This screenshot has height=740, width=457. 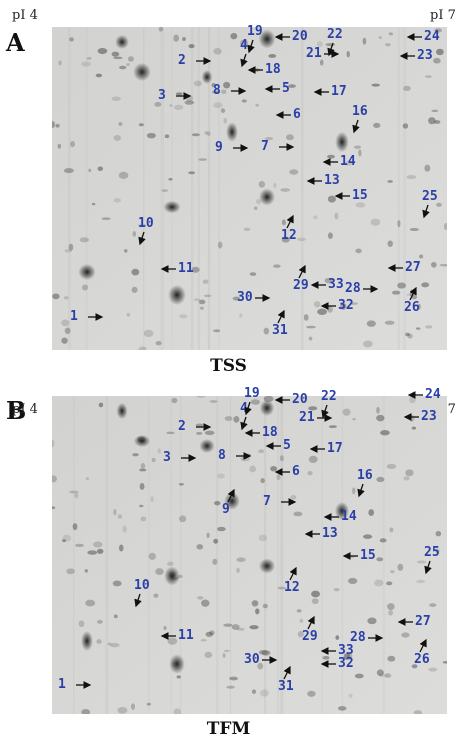 What do you see at coordinates (228, 366) in the screenshot?
I see `caption-a: TSS` at bounding box center [228, 366].